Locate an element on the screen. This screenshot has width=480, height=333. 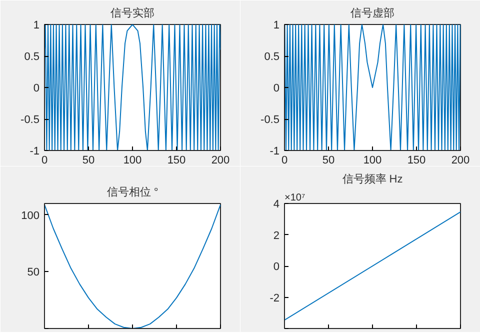
chart-title: 信号虚部 is located at coordinates (372, 13).